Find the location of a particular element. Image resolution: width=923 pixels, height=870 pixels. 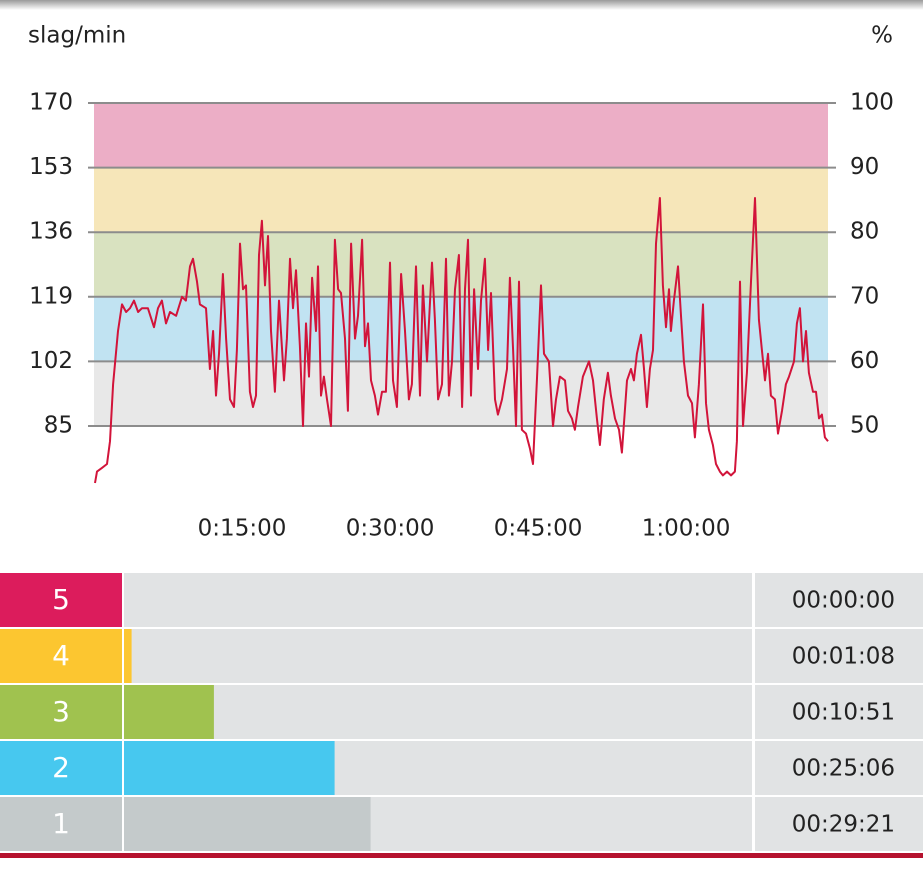

y2-tick-label: 70 is located at coordinates (864, 296).